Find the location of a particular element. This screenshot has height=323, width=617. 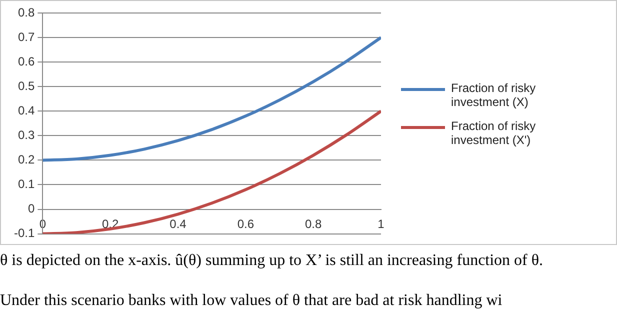

text: θ is depicted on the x-axis. û(θ) summing up to X’ is still an increasing function of θ. is located at coordinates (272, 261).